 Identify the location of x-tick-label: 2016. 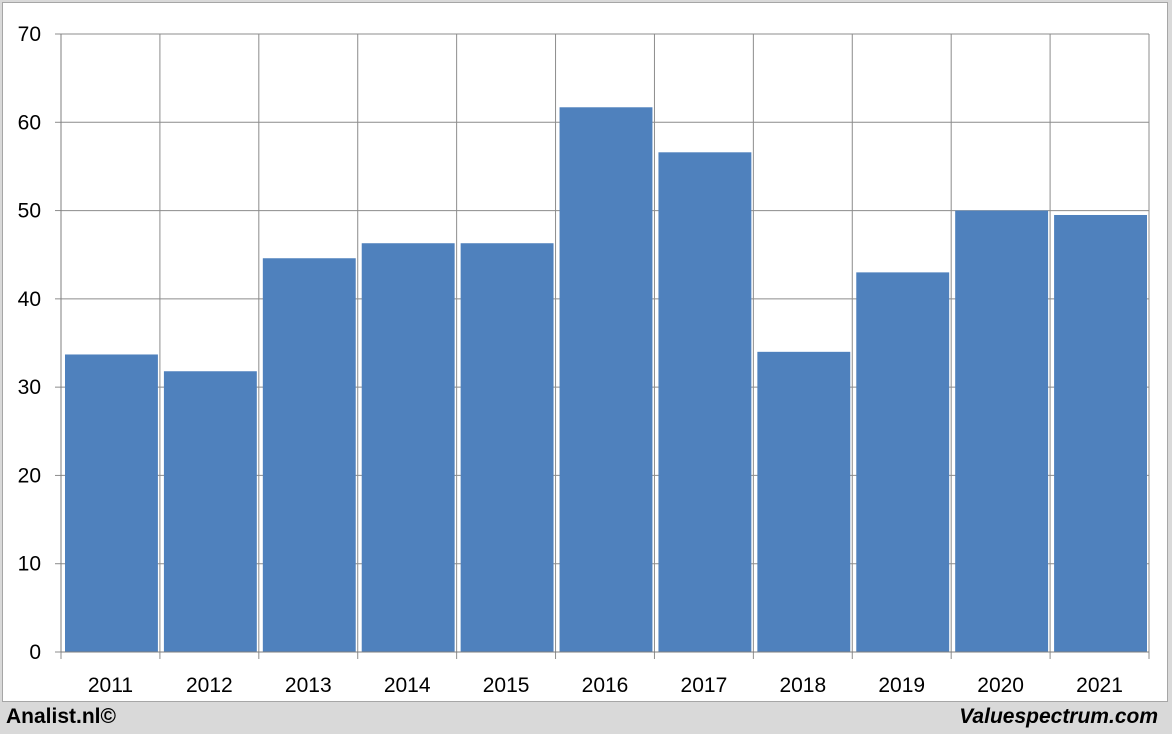
(605, 685).